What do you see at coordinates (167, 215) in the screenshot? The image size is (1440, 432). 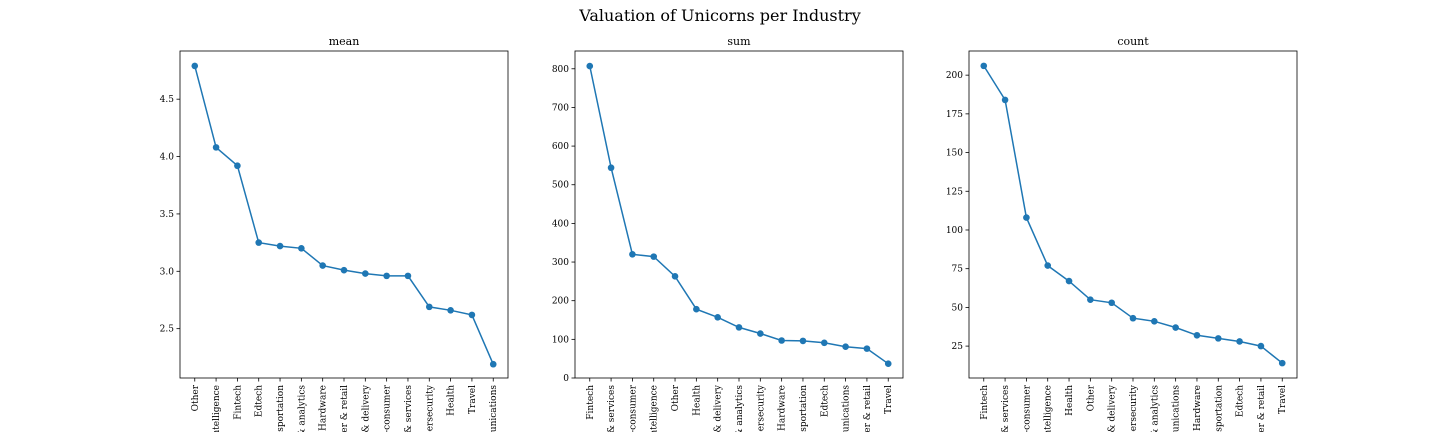 I see `y-tick-label: 3.5` at bounding box center [167, 215].